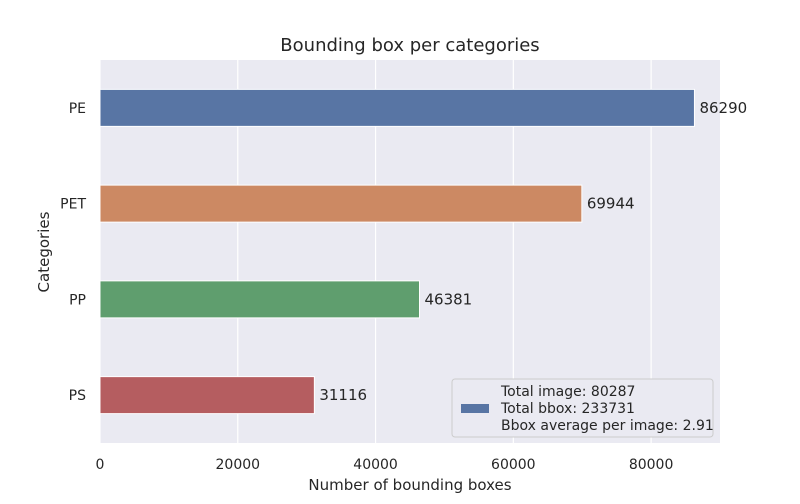  What do you see at coordinates (77, 300) in the screenshot?
I see `y-tick-label: PP` at bounding box center [77, 300].